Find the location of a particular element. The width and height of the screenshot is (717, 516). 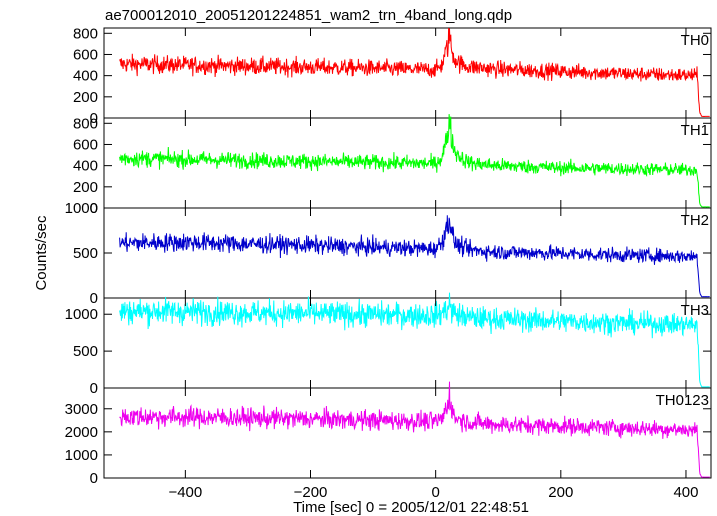

y-tick-label-th2: 0 is located at coordinates (94, 298).